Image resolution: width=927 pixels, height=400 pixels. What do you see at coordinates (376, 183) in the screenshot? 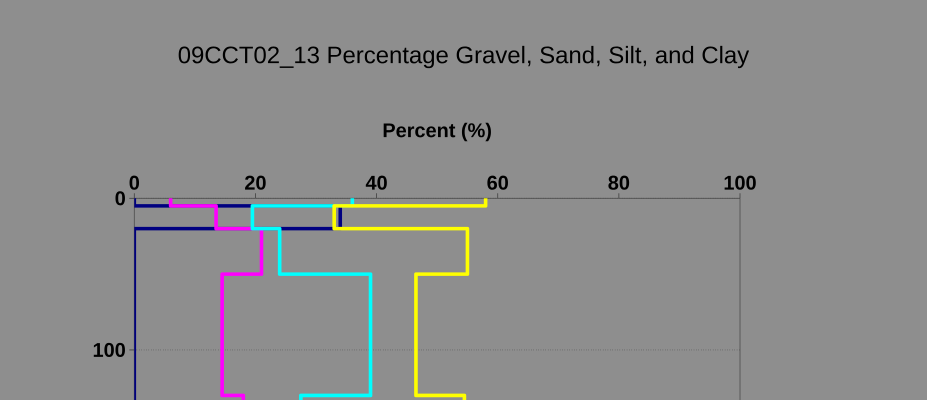
I see `x-tick-label: 40` at bounding box center [376, 183].